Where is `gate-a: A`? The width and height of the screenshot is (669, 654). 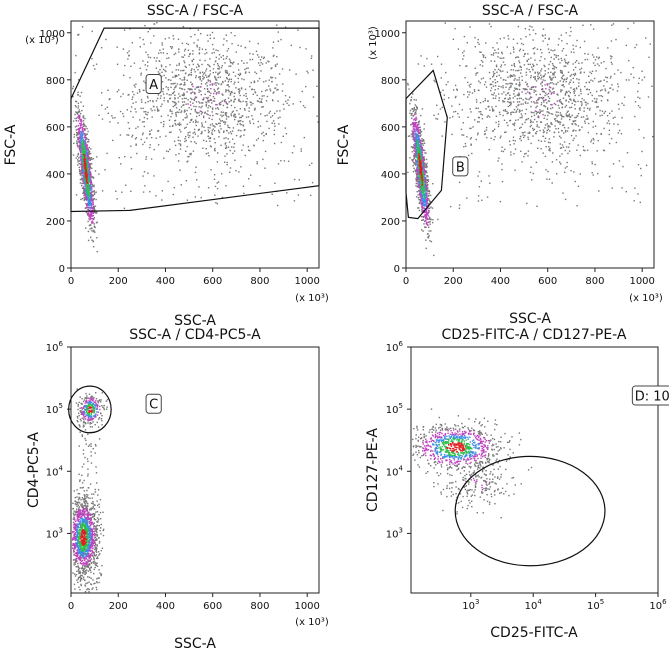 gate-a: A is located at coordinates (195, 120).